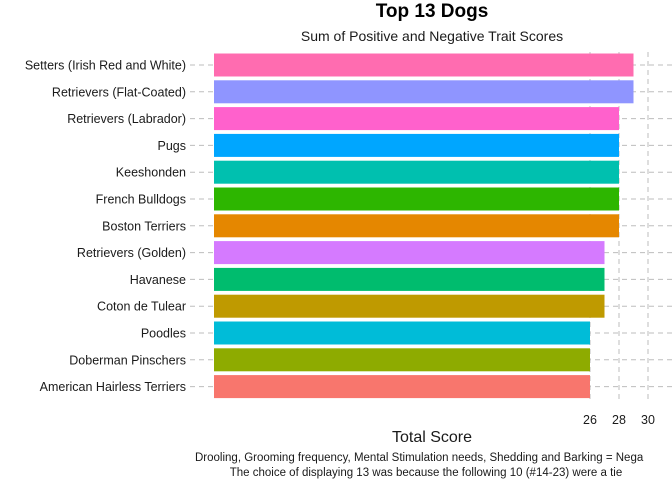  I want to click on x-axis-ticks: 26 28 30, so click(619, 420).